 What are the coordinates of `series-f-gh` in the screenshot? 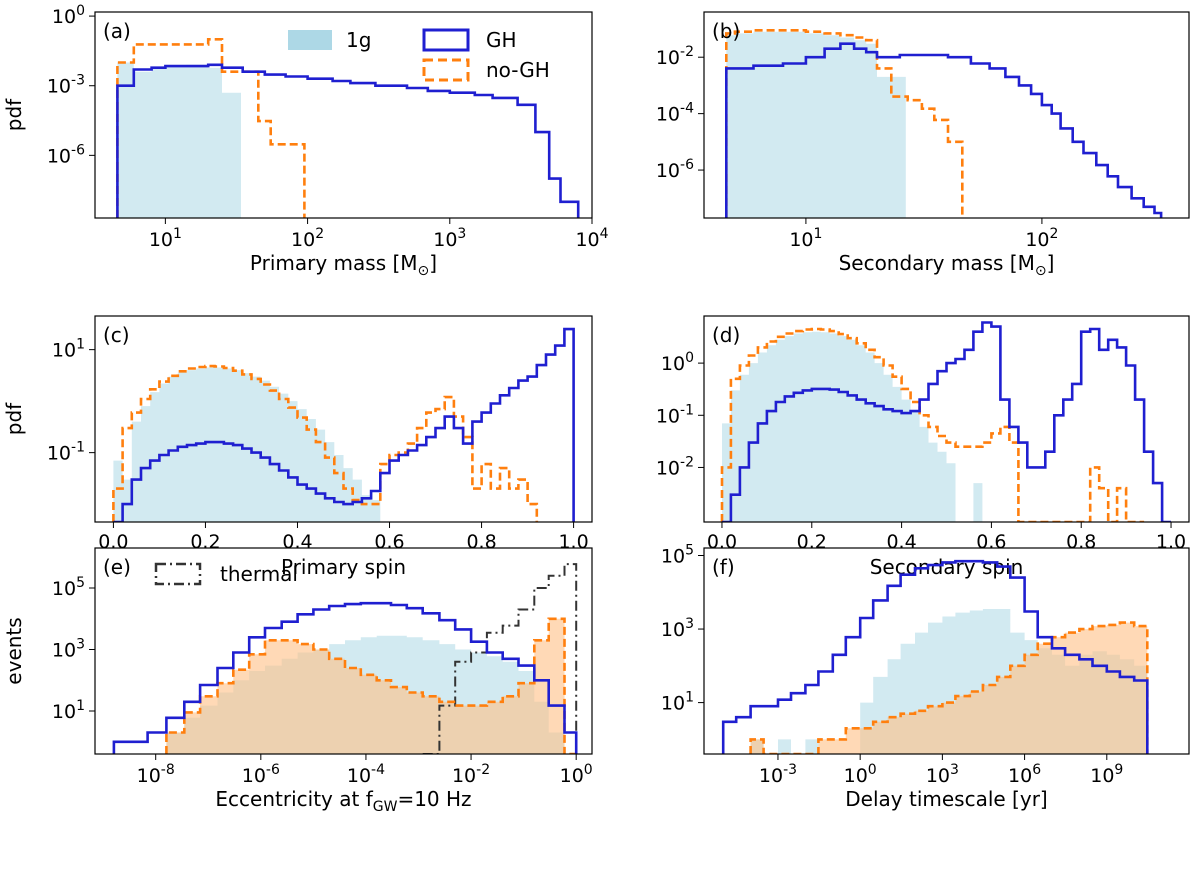 It's located at (935, 656).